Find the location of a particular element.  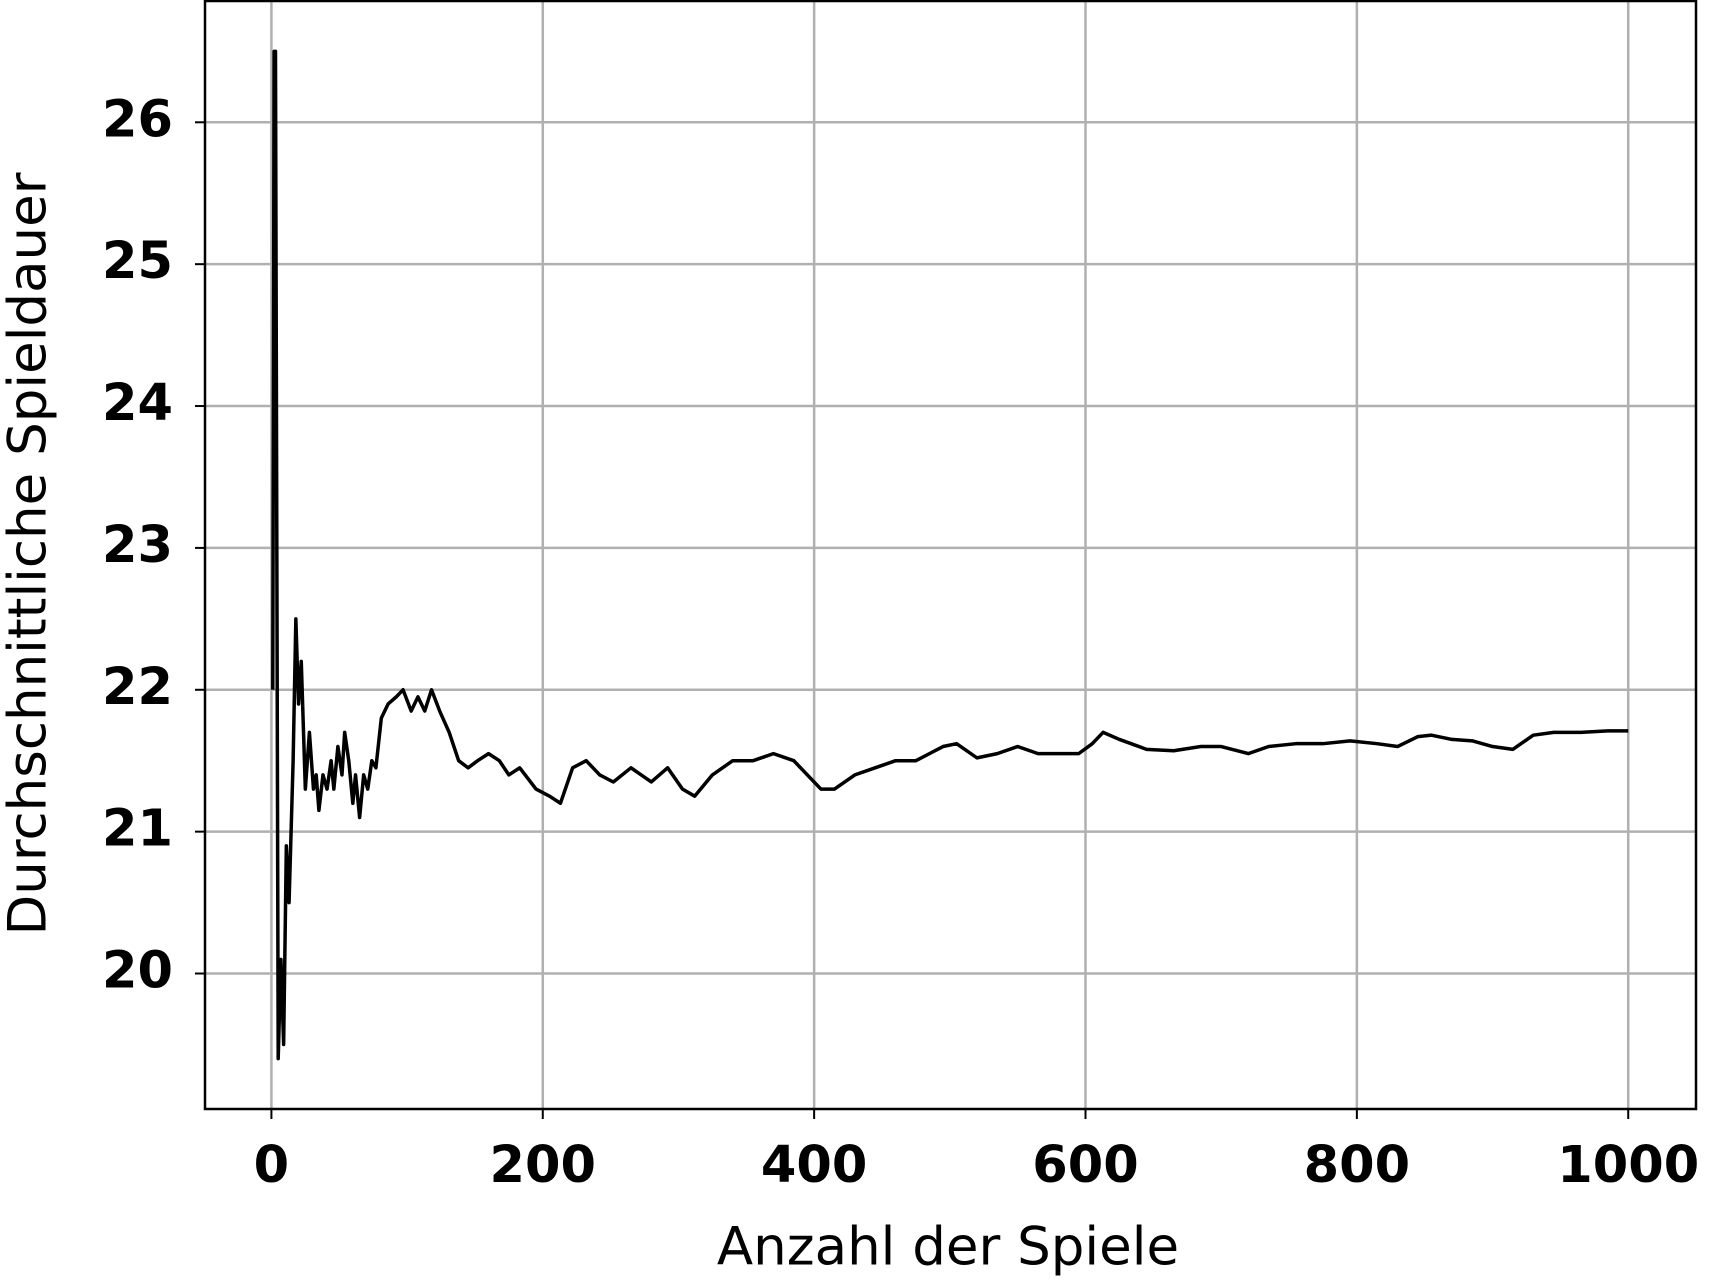

x-tick-label: 600 is located at coordinates (1085, 1165).